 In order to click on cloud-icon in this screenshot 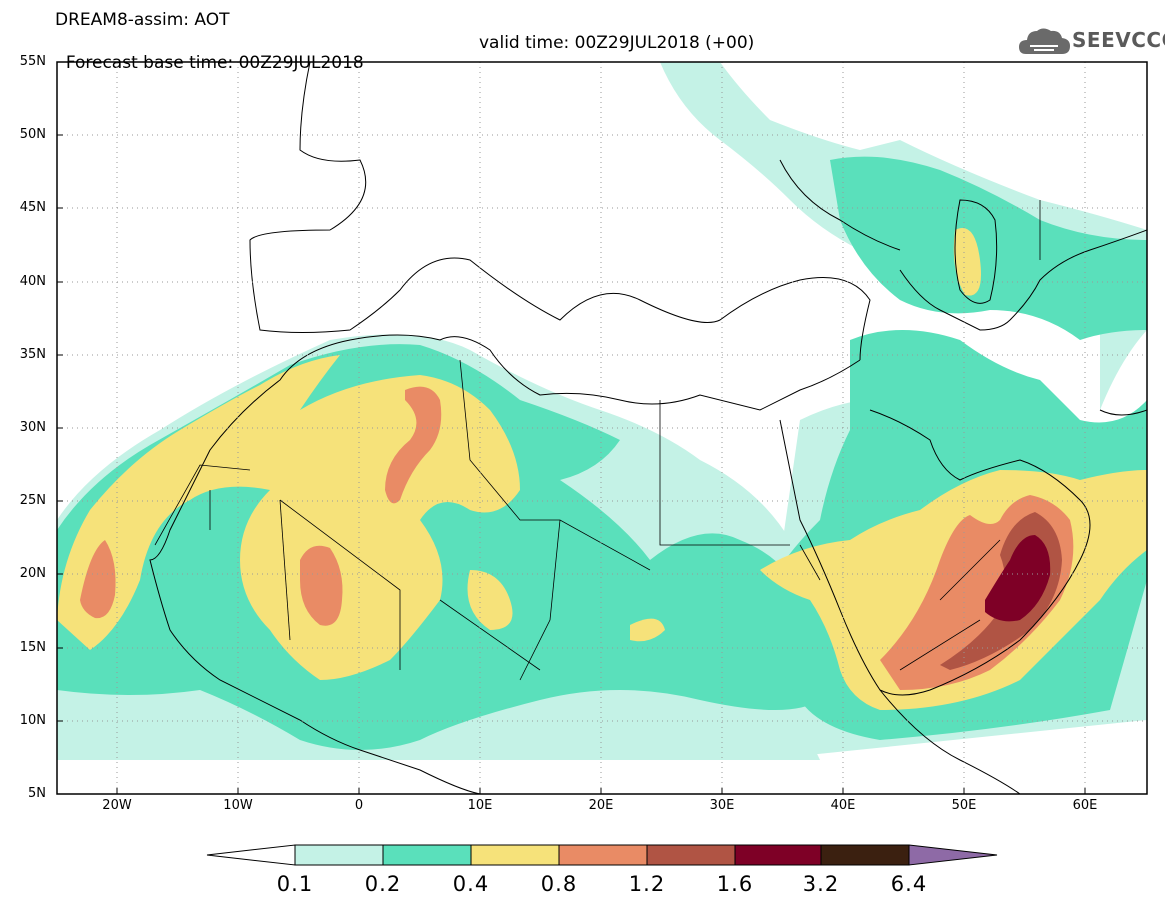, I will do `click(1044, 41)`.